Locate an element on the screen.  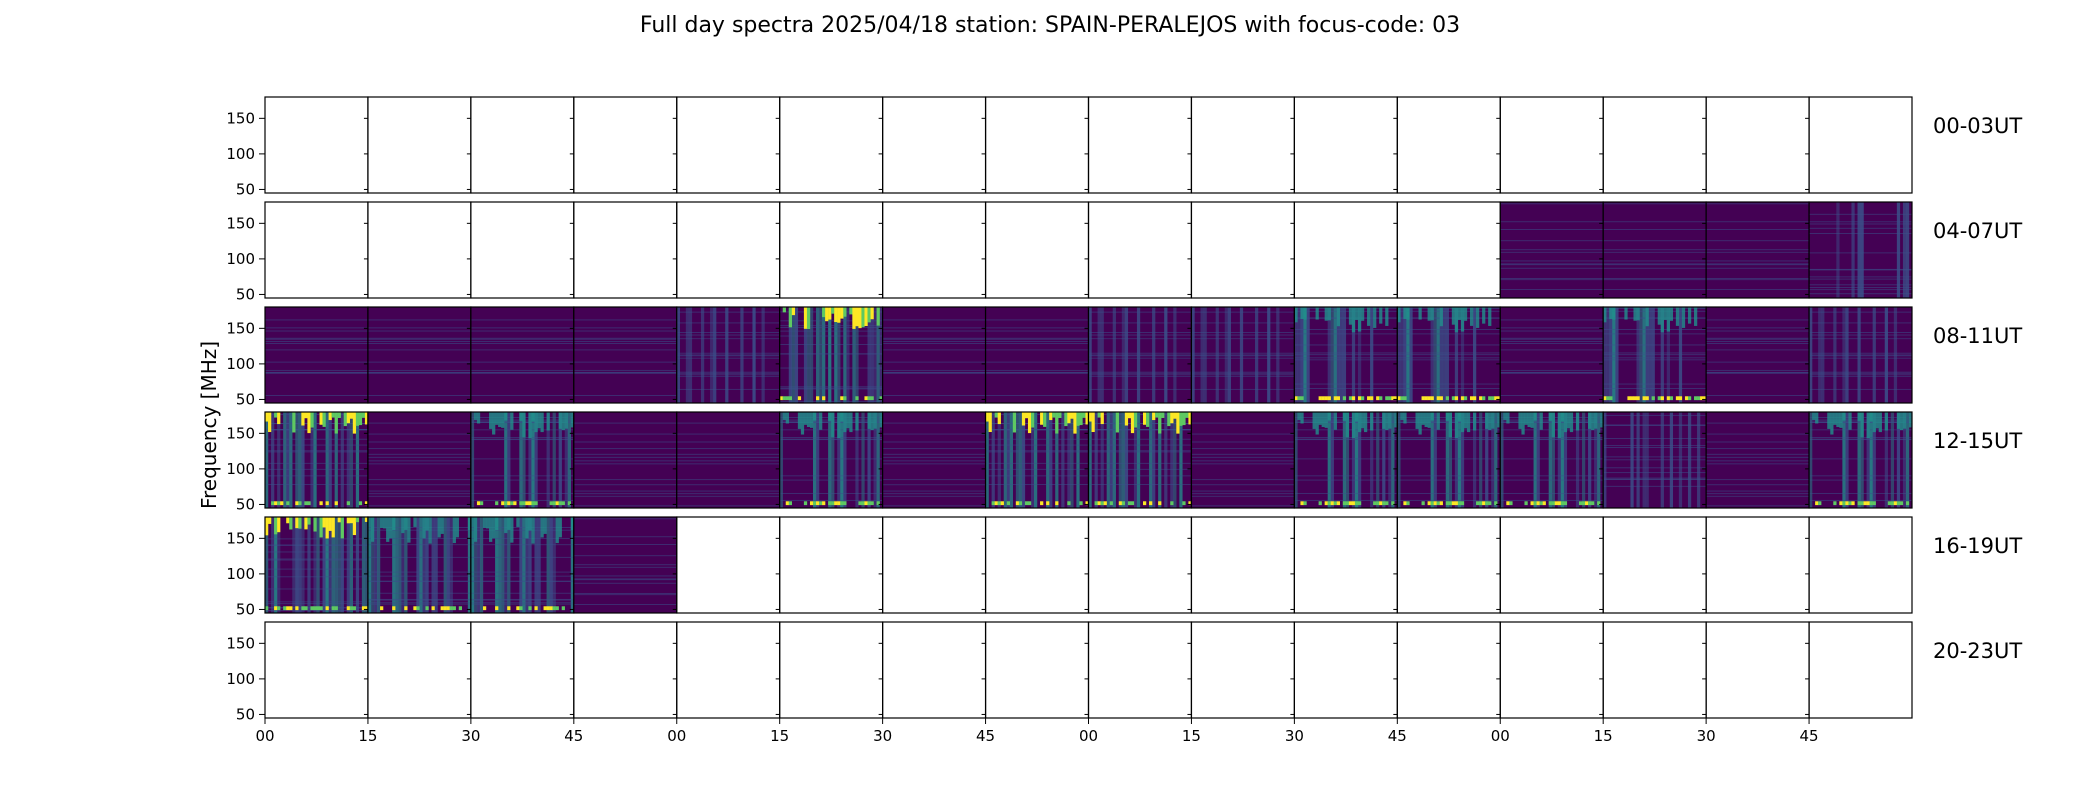
row-label: 20-23UT is located at coordinates (1977, 651).